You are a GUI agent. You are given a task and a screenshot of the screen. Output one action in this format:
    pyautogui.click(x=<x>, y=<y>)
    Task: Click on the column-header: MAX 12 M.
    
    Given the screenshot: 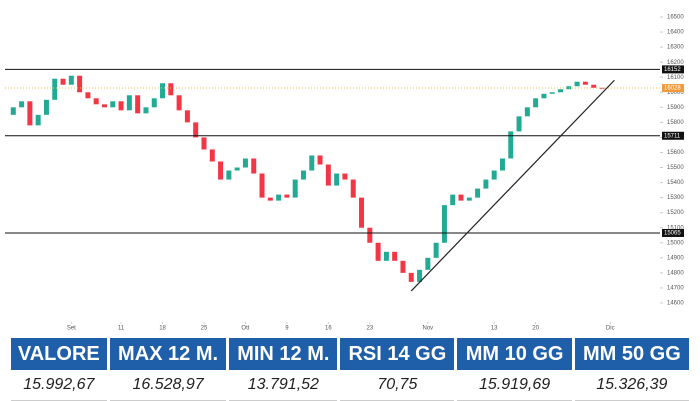 What is the action you would take?
    pyautogui.click(x=168, y=354)
    